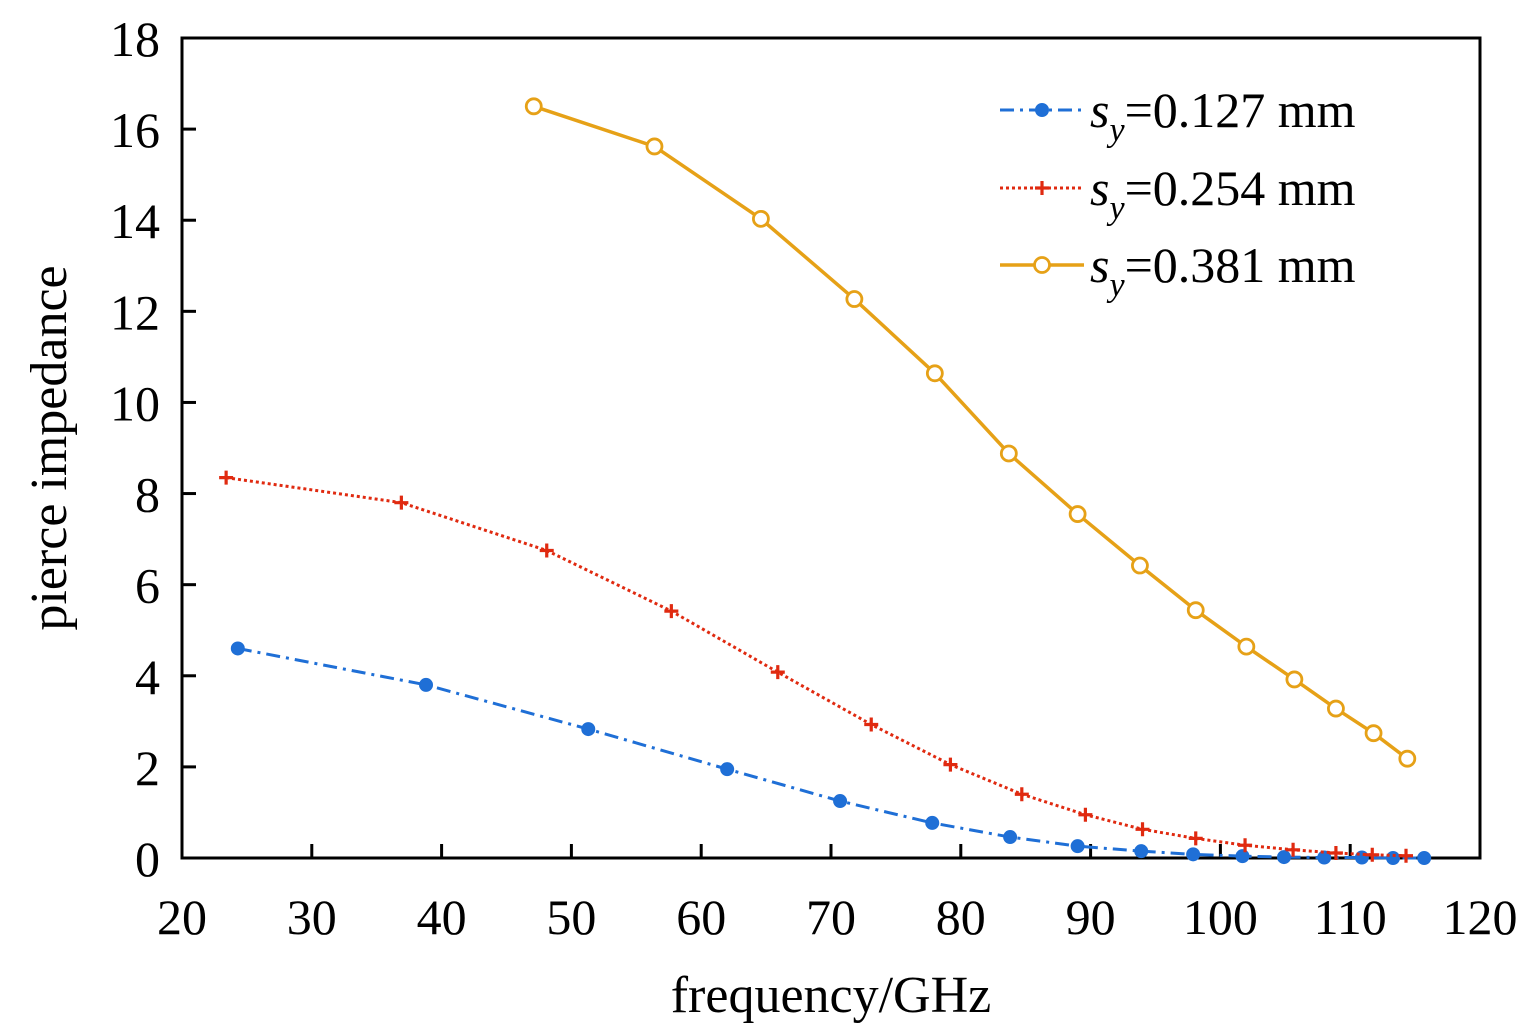 The image size is (1535, 1030). Describe the element at coordinates (442, 917) in the screenshot. I see `x-tick-label: 40` at that location.